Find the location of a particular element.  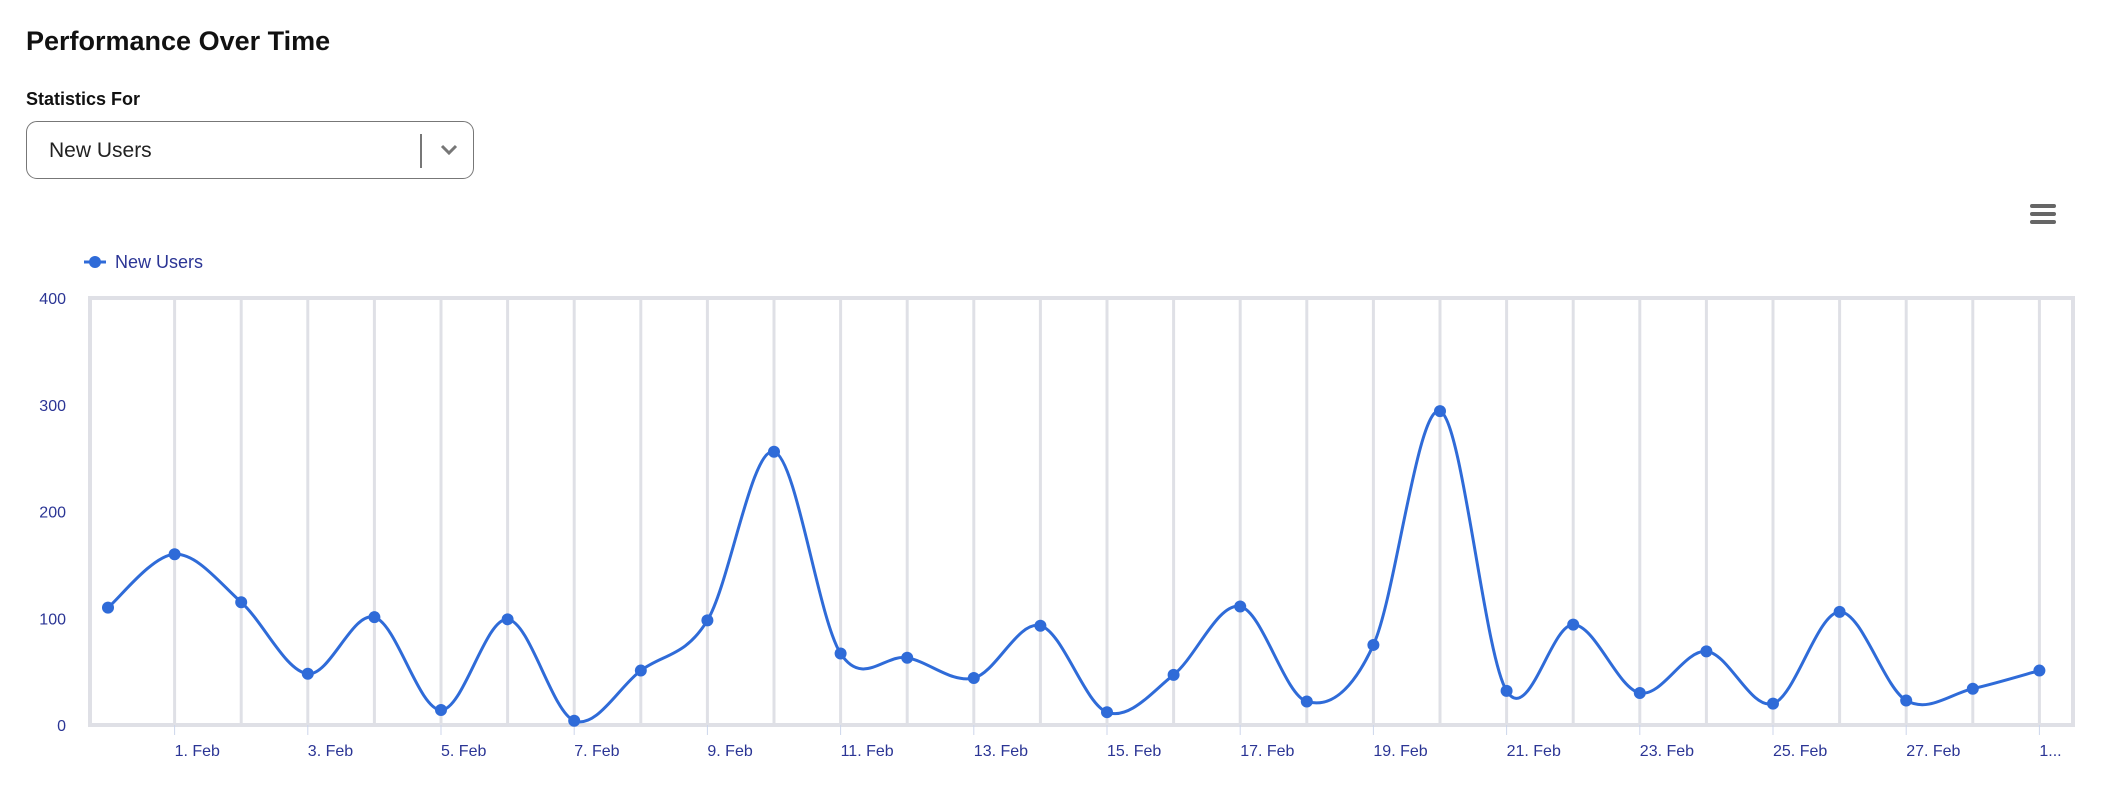

x-tick-label: 23. Feb is located at coordinates (1667, 751).